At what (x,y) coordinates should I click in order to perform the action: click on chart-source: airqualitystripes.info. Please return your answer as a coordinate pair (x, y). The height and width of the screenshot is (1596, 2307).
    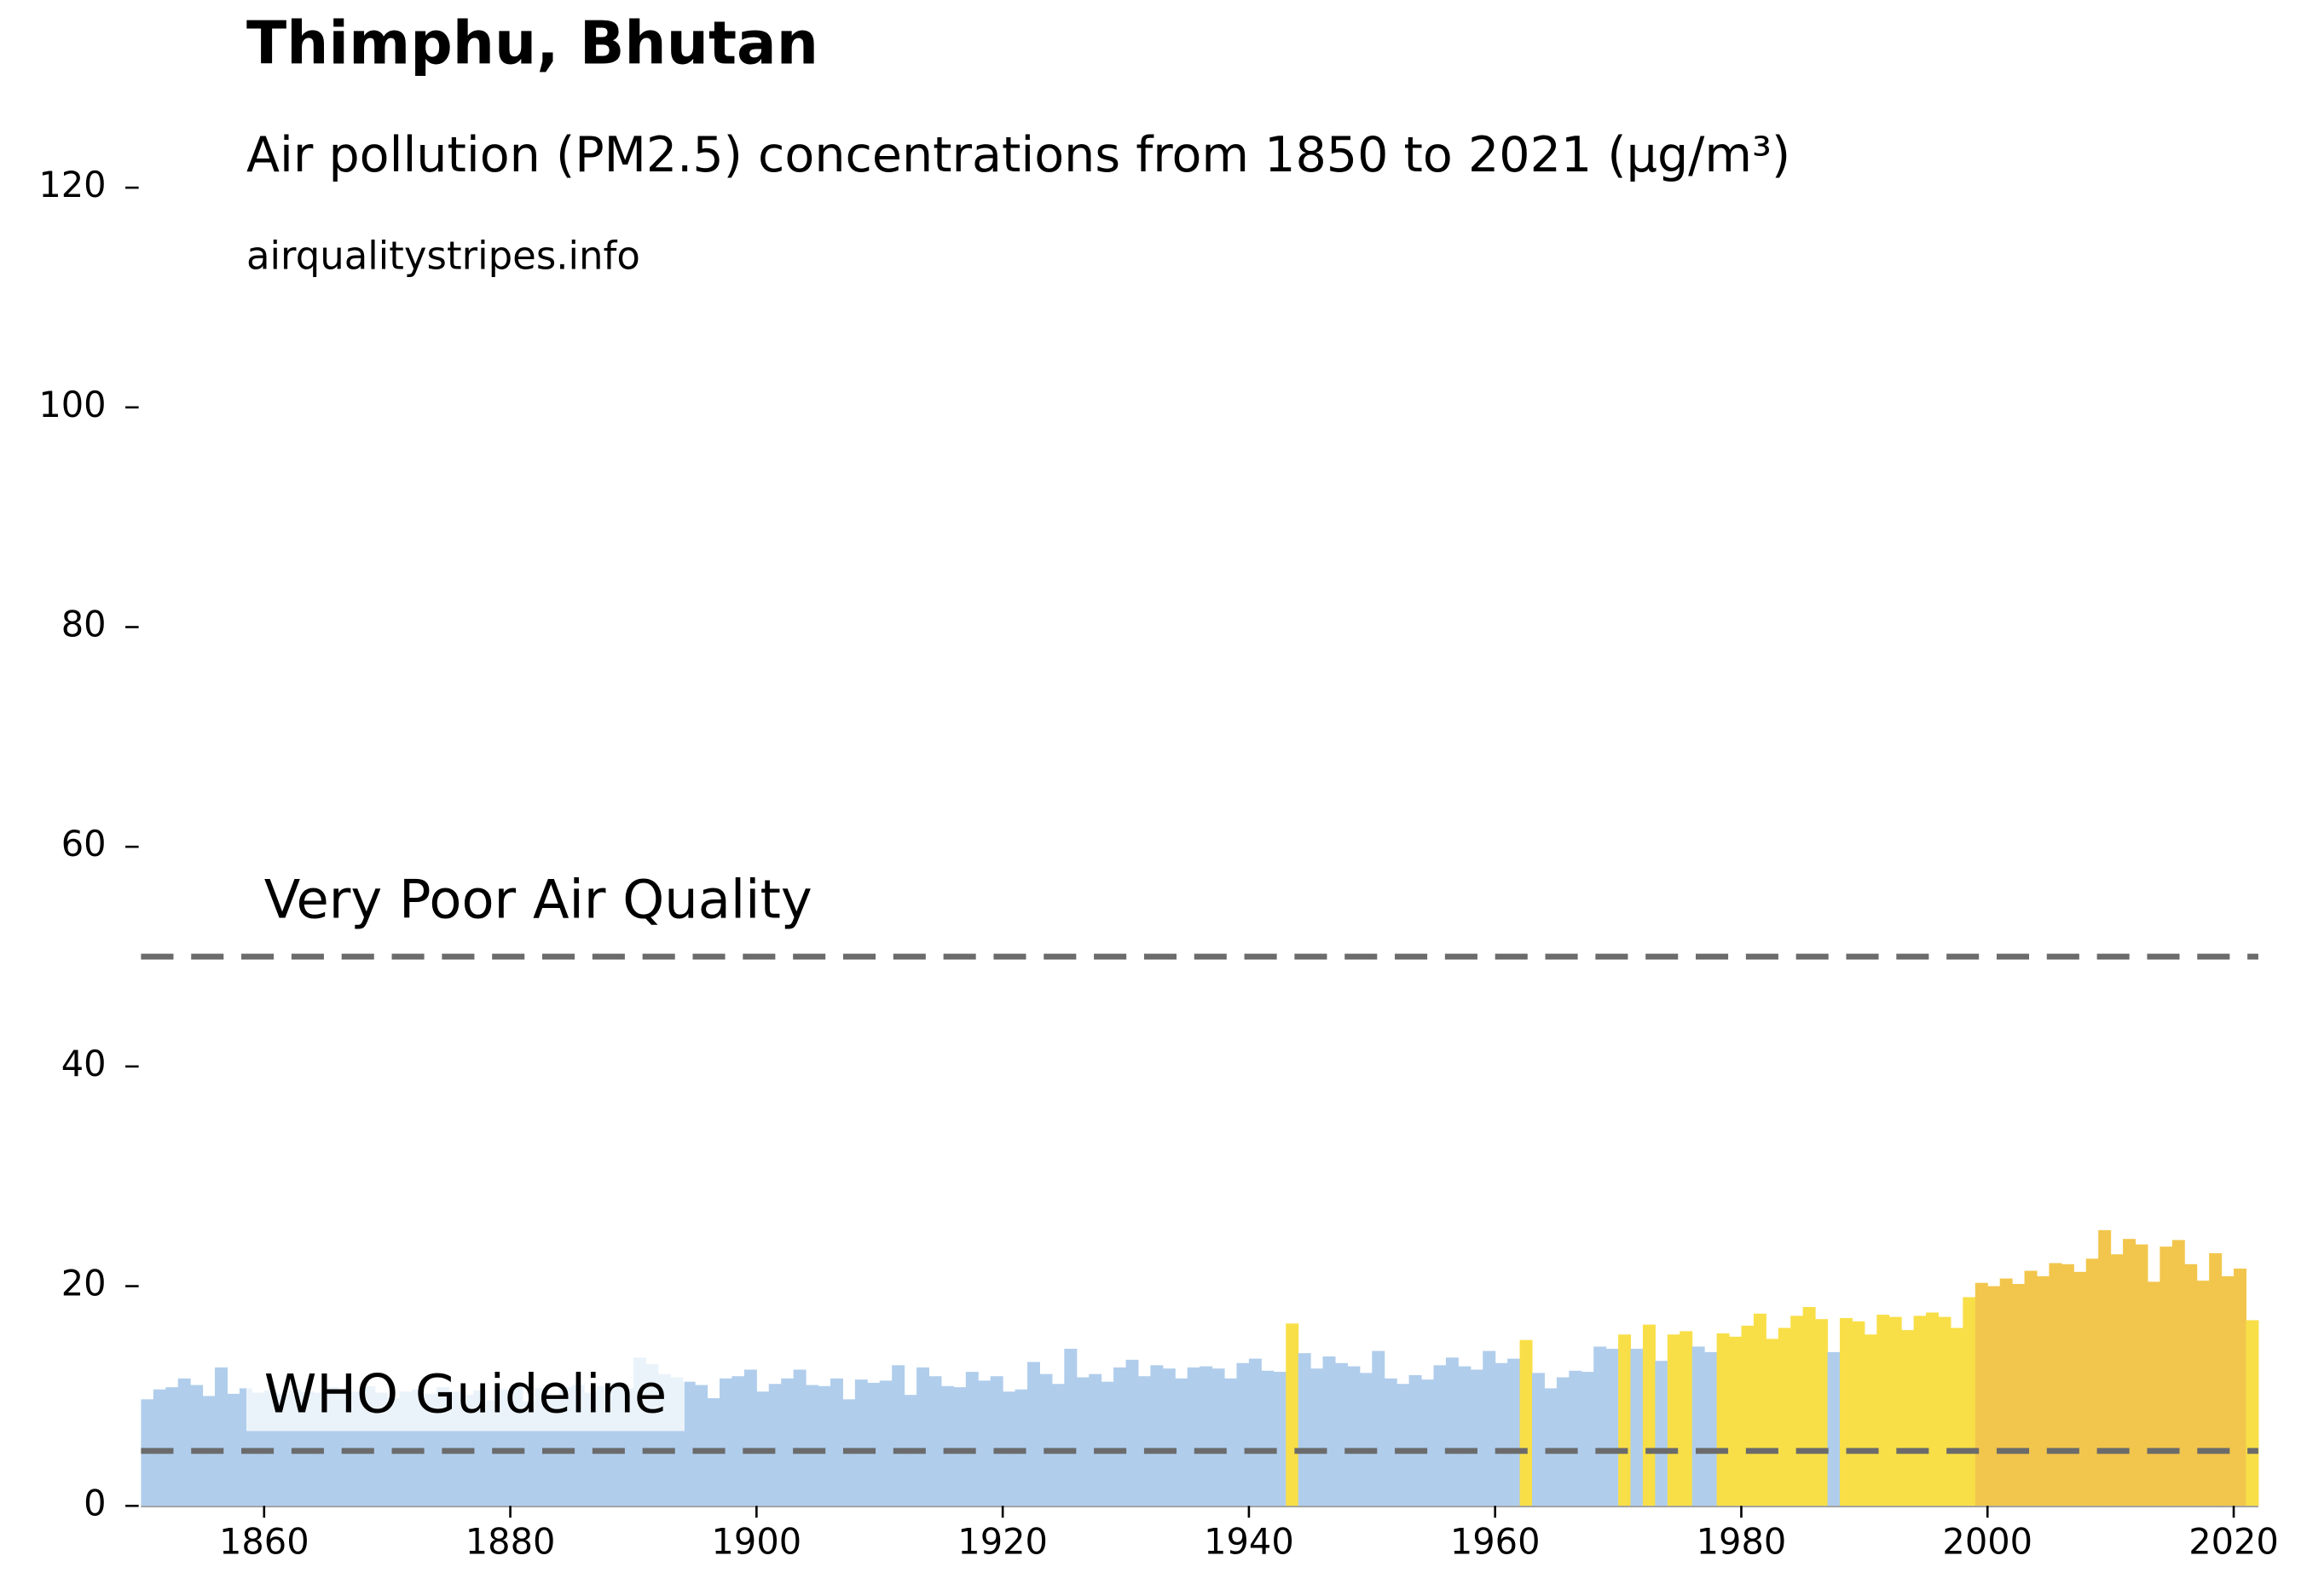
    Looking at the image, I should click on (443, 255).